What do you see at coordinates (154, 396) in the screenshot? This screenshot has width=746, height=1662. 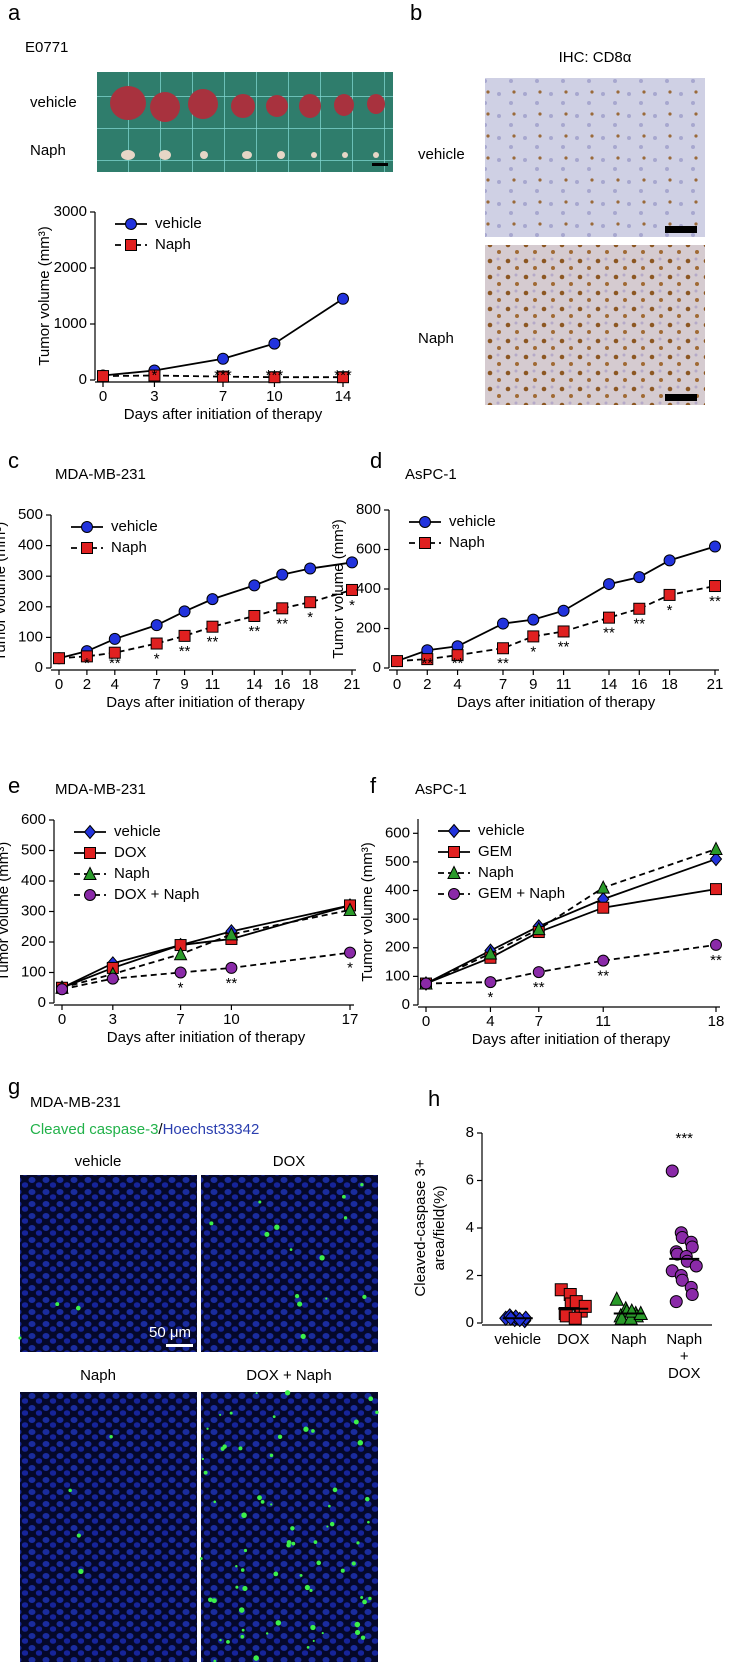 I see `x-tick-label: 3` at bounding box center [154, 396].